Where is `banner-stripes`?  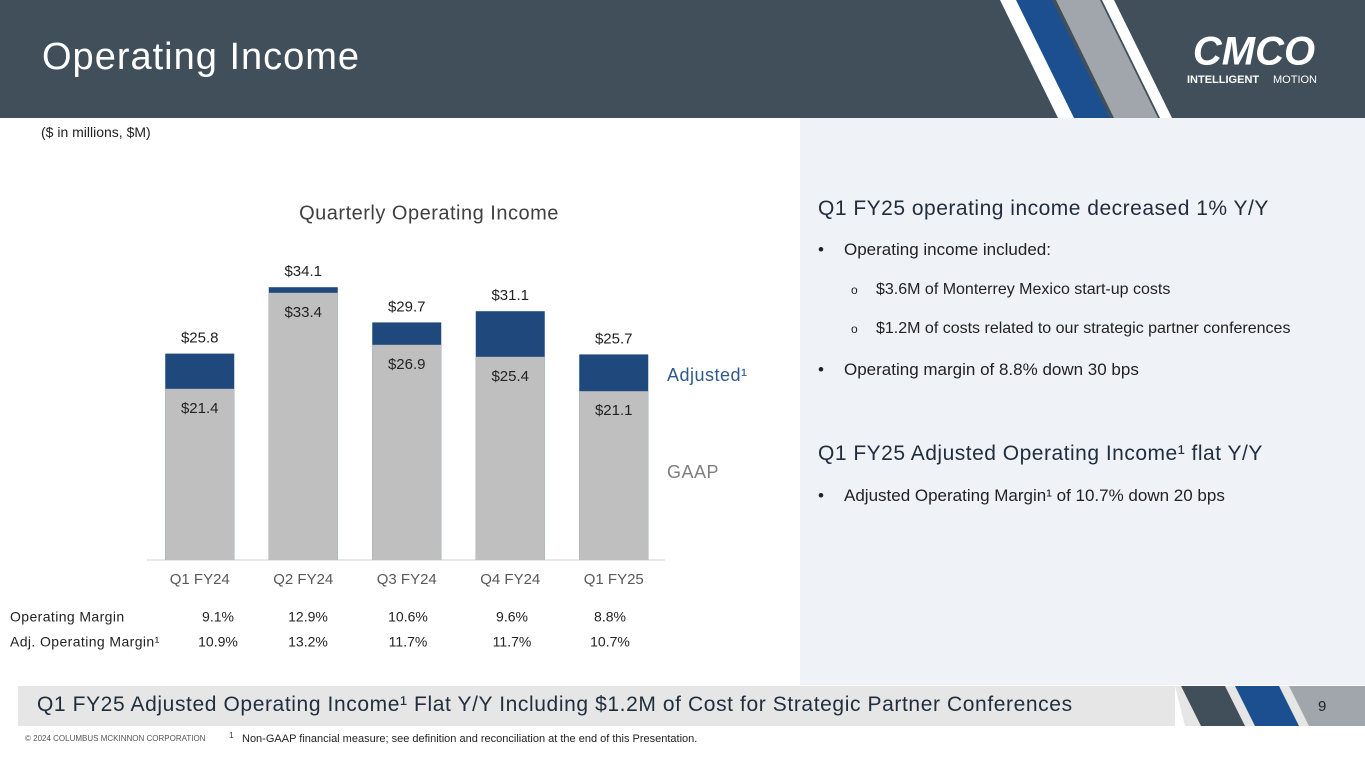
banner-stripes is located at coordinates (1270, 706).